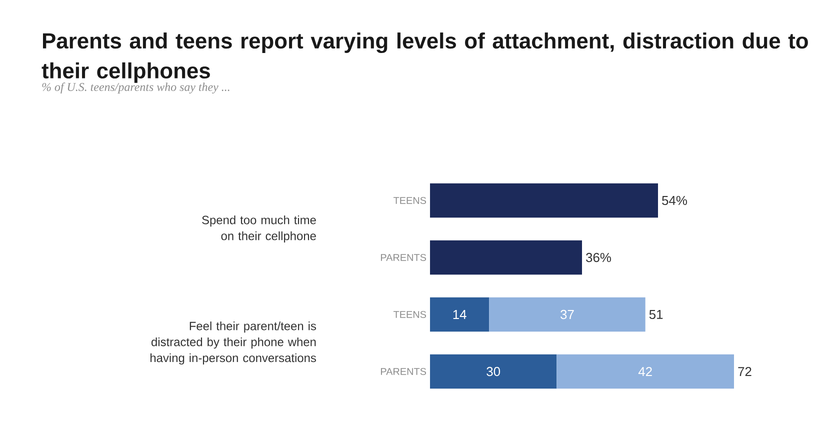 The image size is (831, 427). Describe the element at coordinates (598, 257) in the screenshot. I see `total-label: 36%` at that location.